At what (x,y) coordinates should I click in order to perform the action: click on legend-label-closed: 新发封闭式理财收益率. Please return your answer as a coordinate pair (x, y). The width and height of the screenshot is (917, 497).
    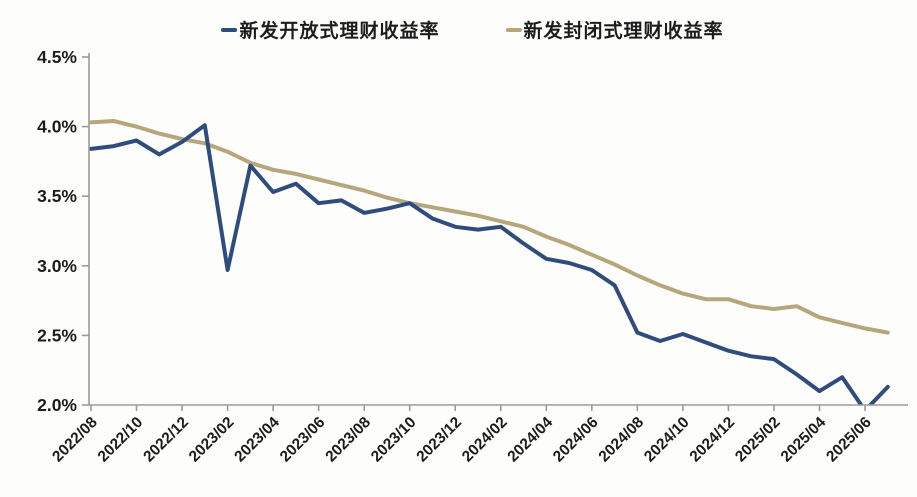
    Looking at the image, I should click on (623, 31).